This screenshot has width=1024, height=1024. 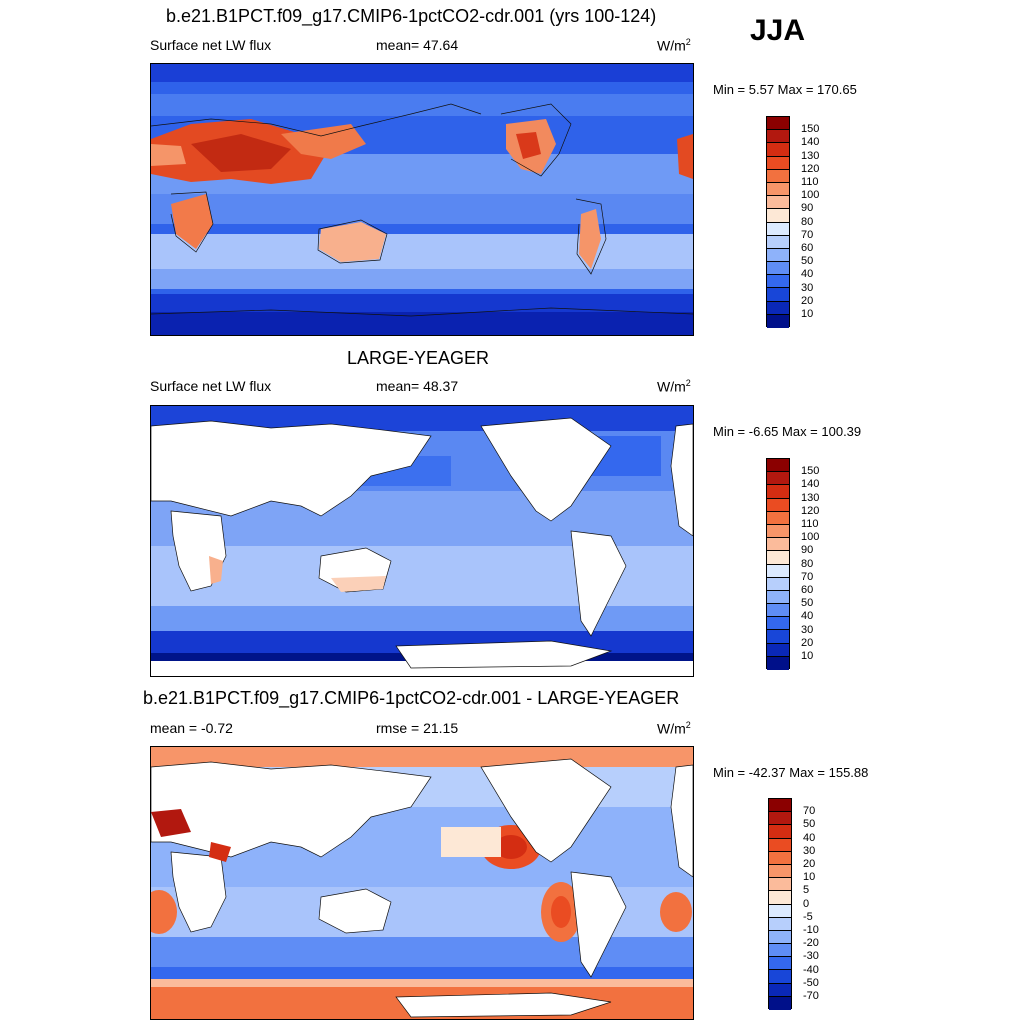 What do you see at coordinates (422, 541) in the screenshot?
I see `panel-middle-map` at bounding box center [422, 541].